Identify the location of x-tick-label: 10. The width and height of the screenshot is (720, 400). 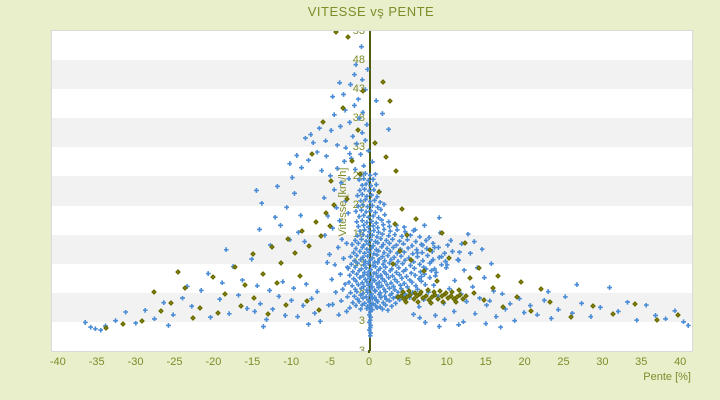
(446, 362).